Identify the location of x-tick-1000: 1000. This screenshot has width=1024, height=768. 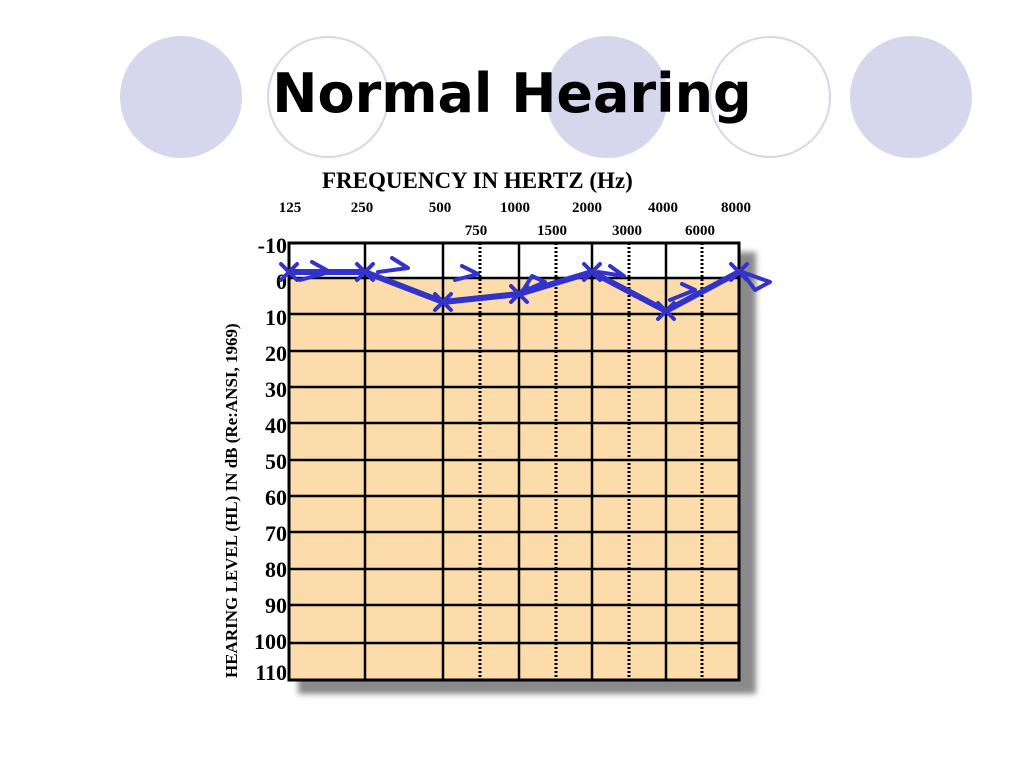
(515, 208).